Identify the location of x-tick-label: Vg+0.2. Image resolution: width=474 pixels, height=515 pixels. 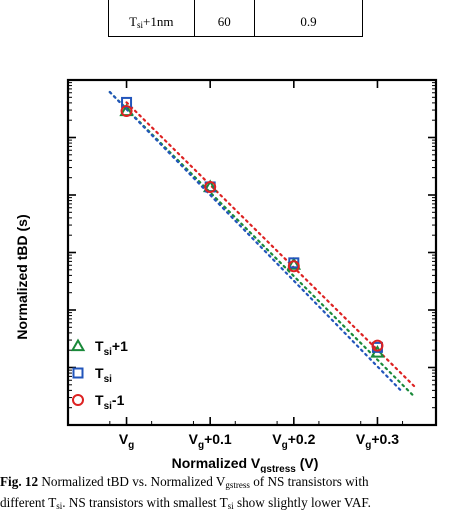
(293, 441).